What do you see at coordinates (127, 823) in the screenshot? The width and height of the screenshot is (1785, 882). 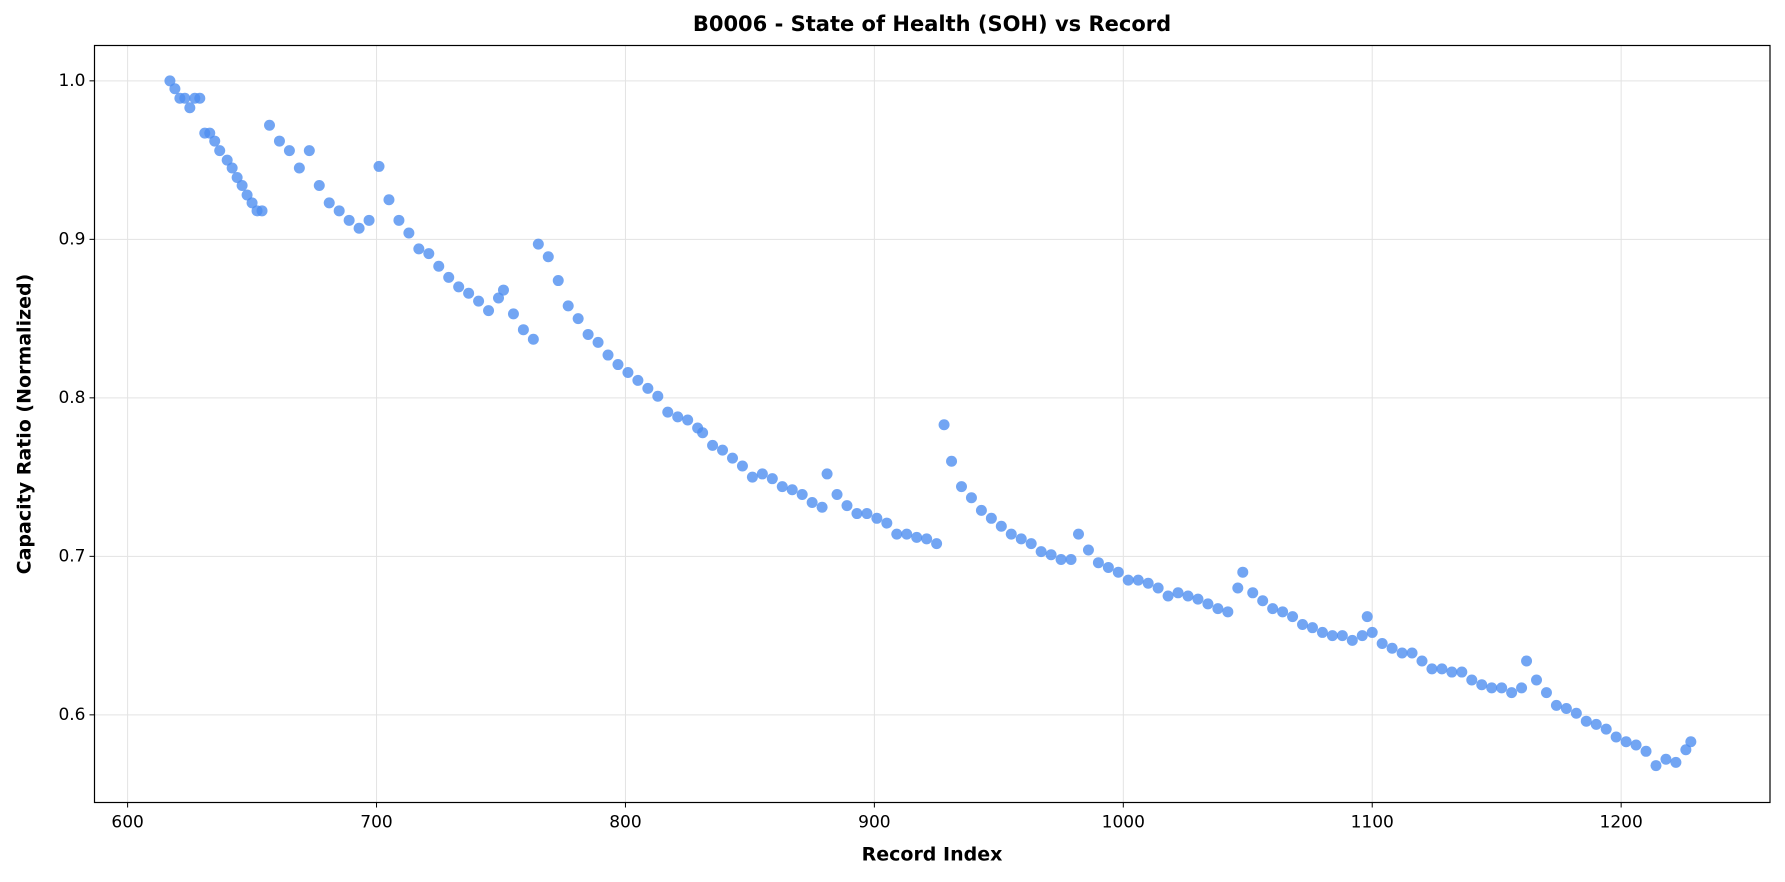 I see `x-tick-label: 600` at bounding box center [127, 823].